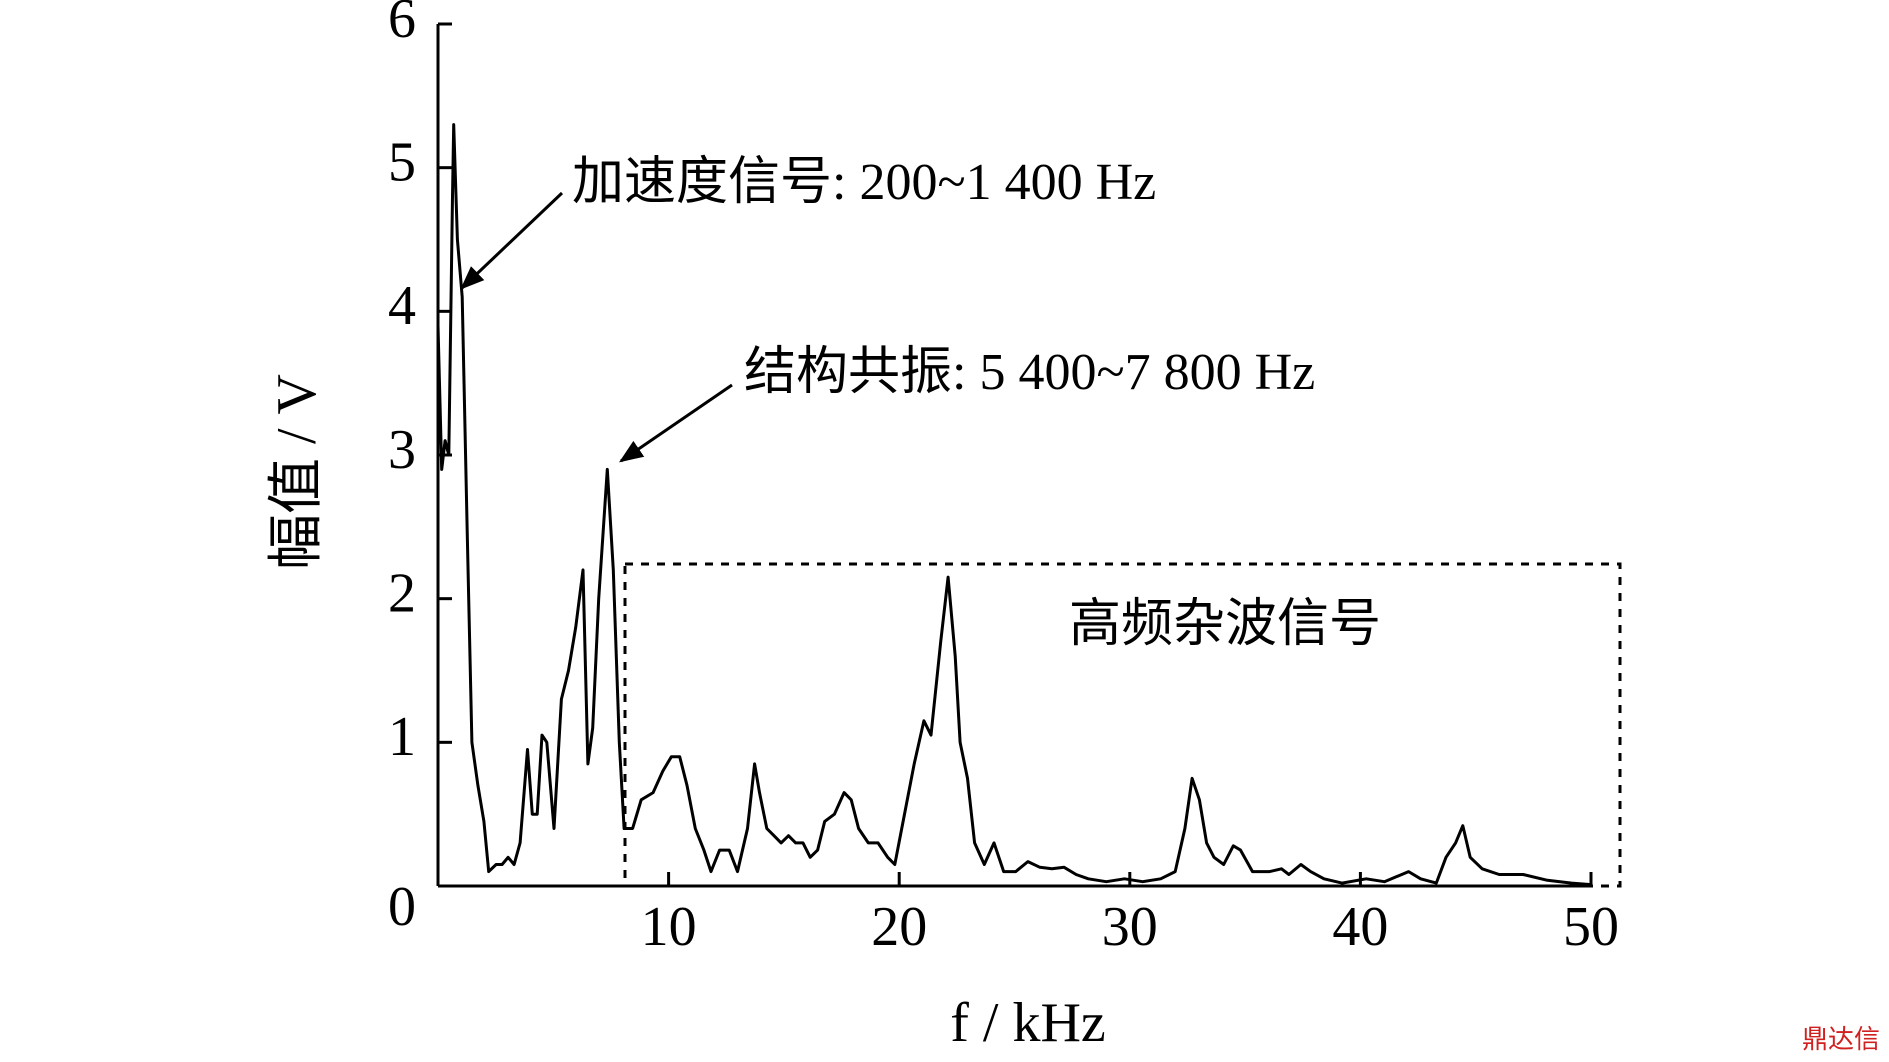 The width and height of the screenshot is (1889, 1062). Describe the element at coordinates (1029, 372) in the screenshot. I see `annotation: 结构共振: 5 400~7 800 Hz` at that location.